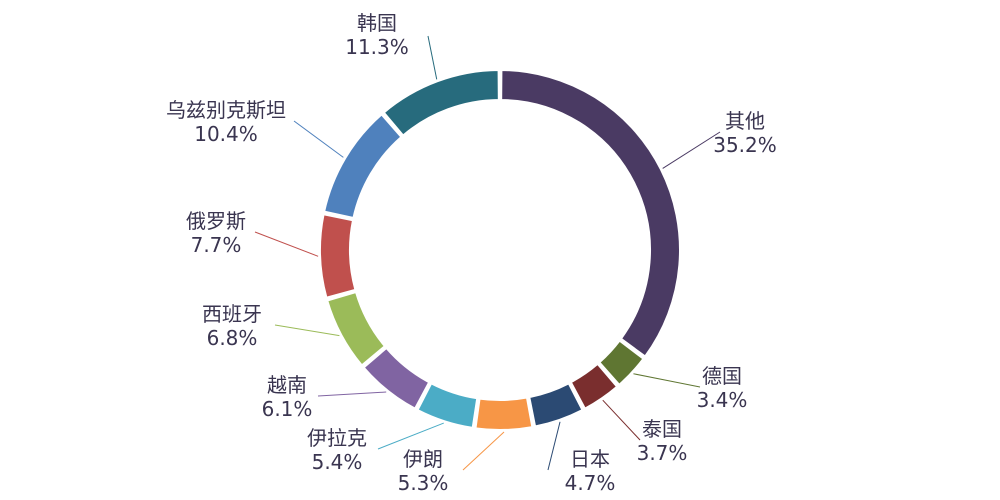 This screenshot has height=500, width=1000. Describe the element at coordinates (377, 23) in the screenshot. I see `slice-label-name-10: 韩国` at that location.